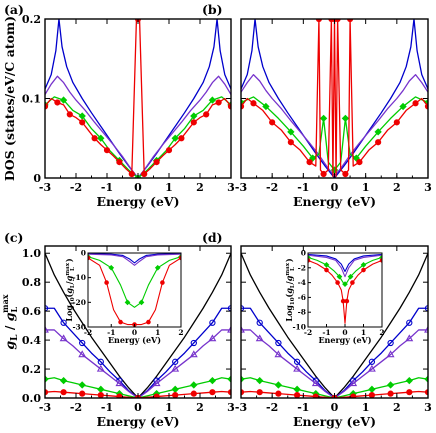 This screenshot has height=433, width=436. What do you see at coordinates (241, 187) in the screenshot?
I see `x-tick-label: -3` at bounding box center [241, 187].